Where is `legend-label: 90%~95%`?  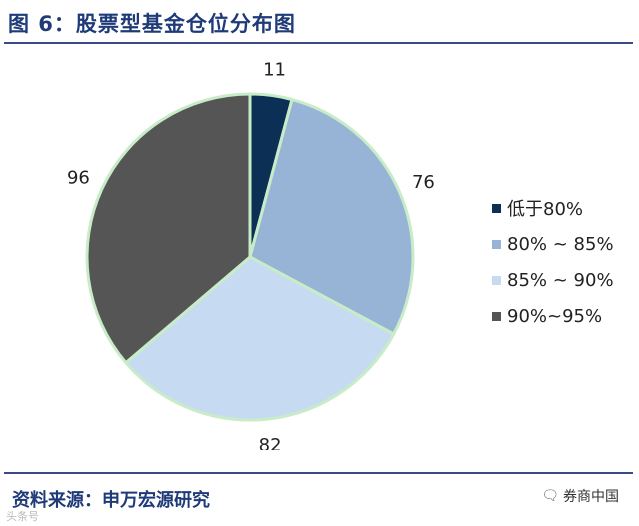
legend-label: 90%~95% is located at coordinates (555, 316).